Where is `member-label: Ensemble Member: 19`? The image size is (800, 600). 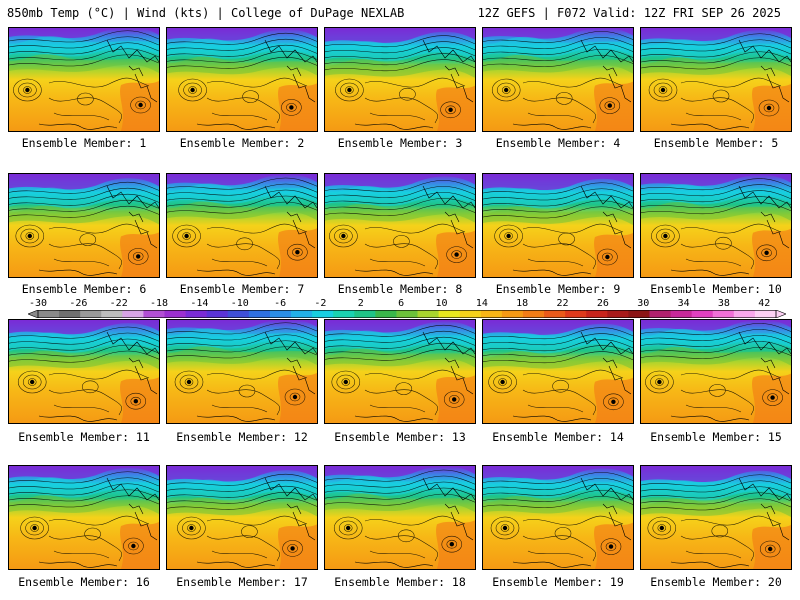 member-label: Ensemble Member: 19 is located at coordinates (558, 582).